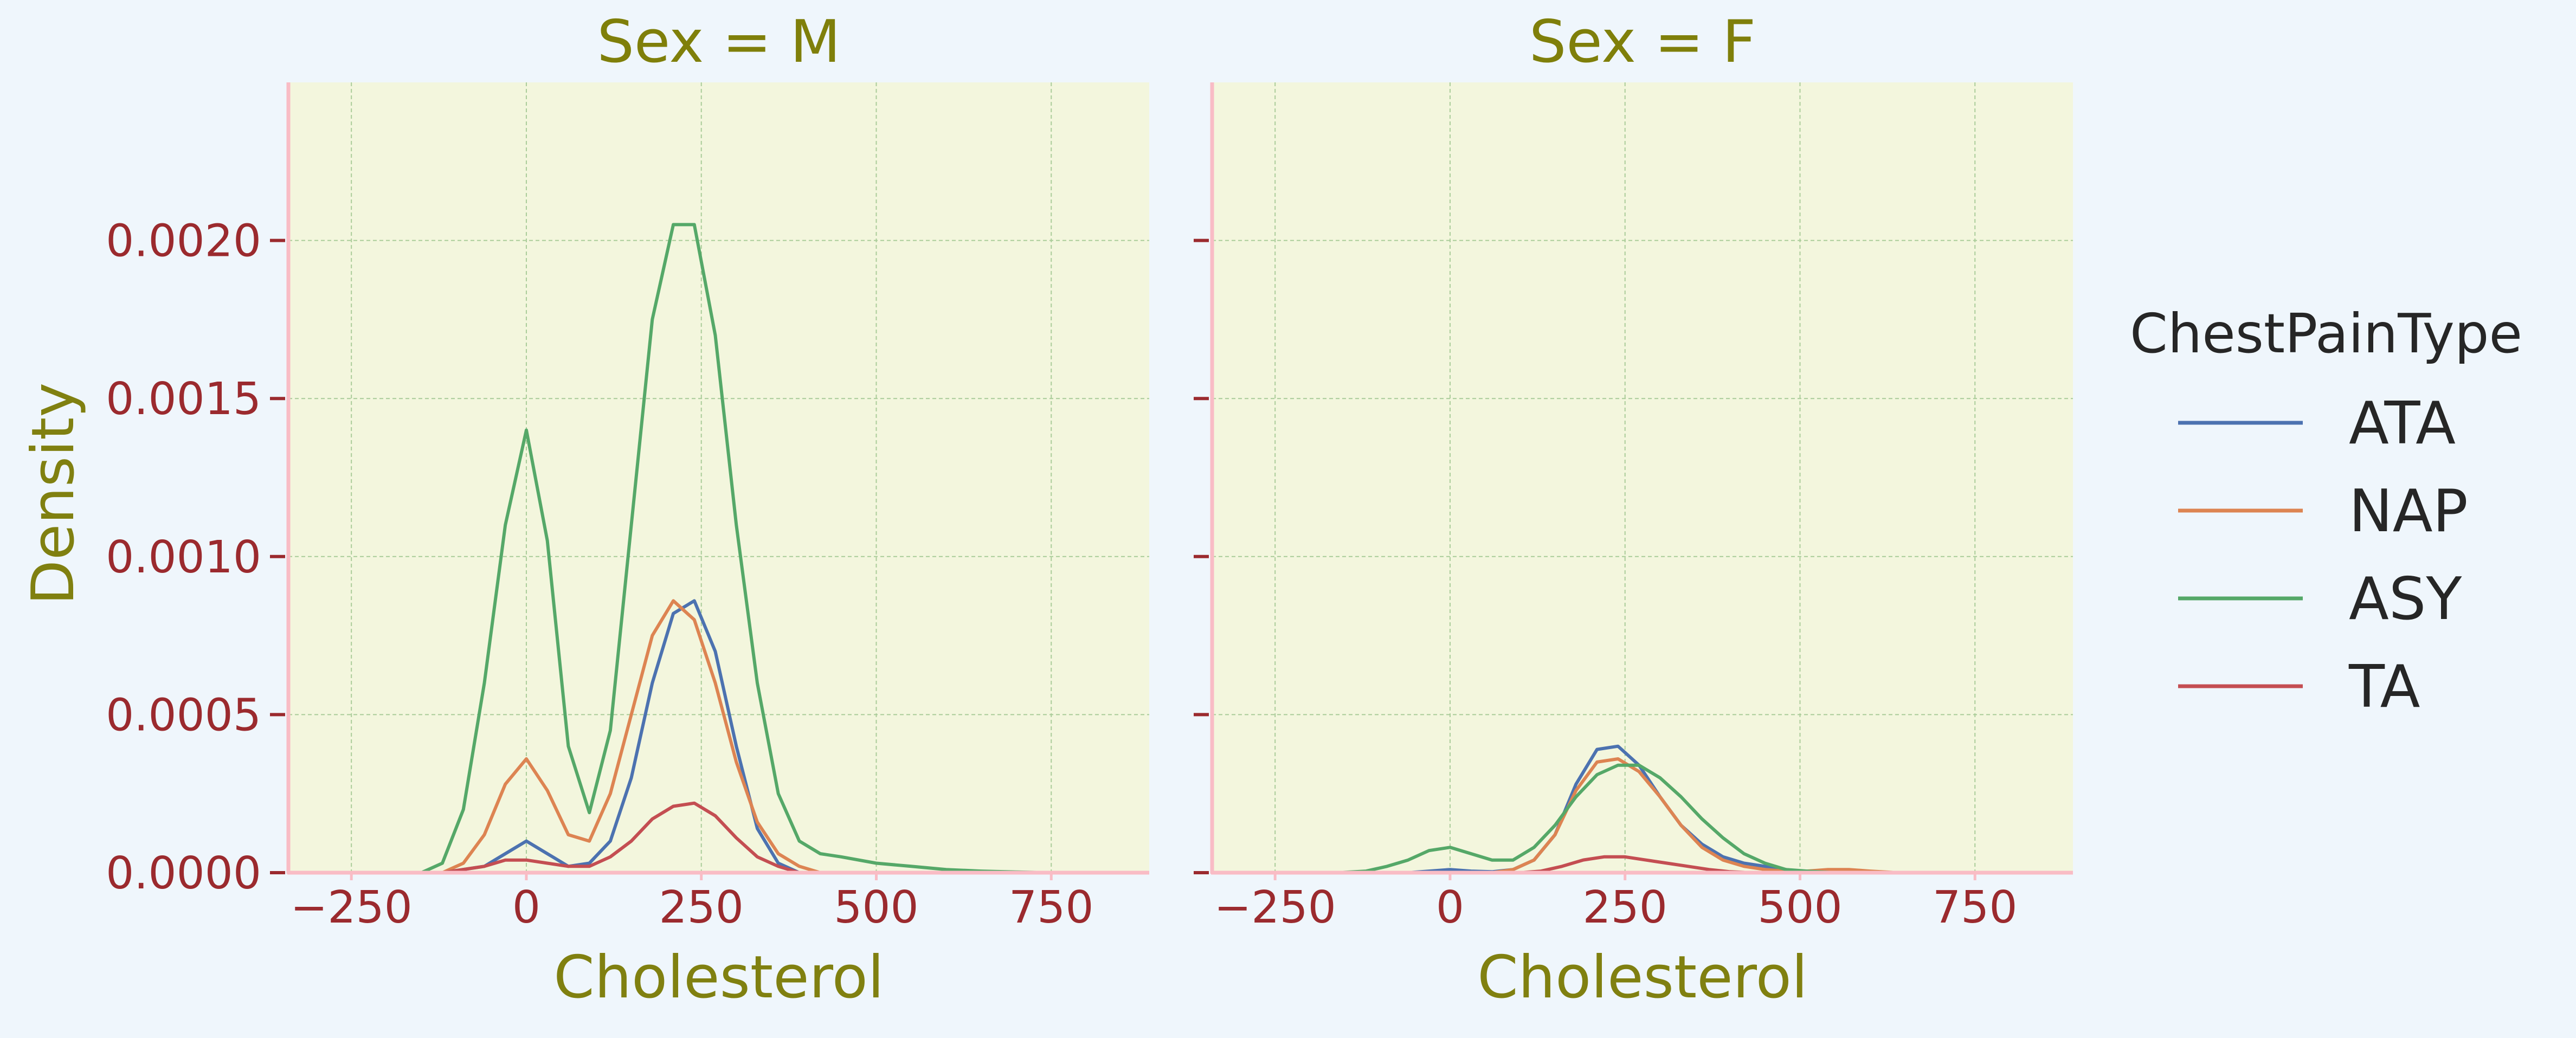  I want to click on legend-title: ChestPainType, so click(2326, 333).